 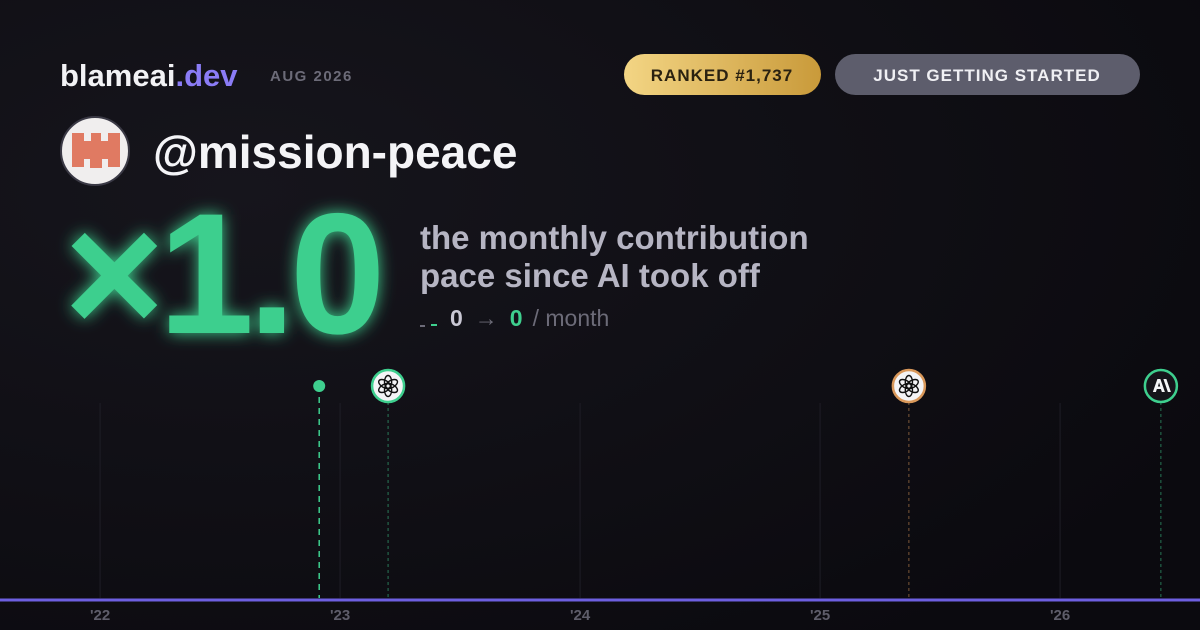 I want to click on x-tick-label: '23, so click(x=340, y=615).